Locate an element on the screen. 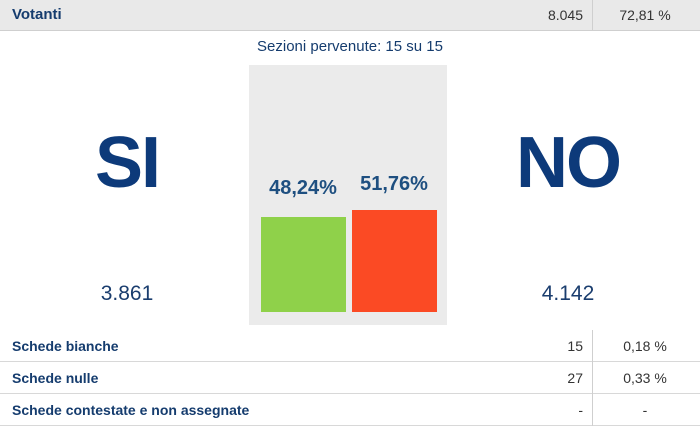 The image size is (700, 426). no-percent: 51,76% is located at coordinates (394, 184).